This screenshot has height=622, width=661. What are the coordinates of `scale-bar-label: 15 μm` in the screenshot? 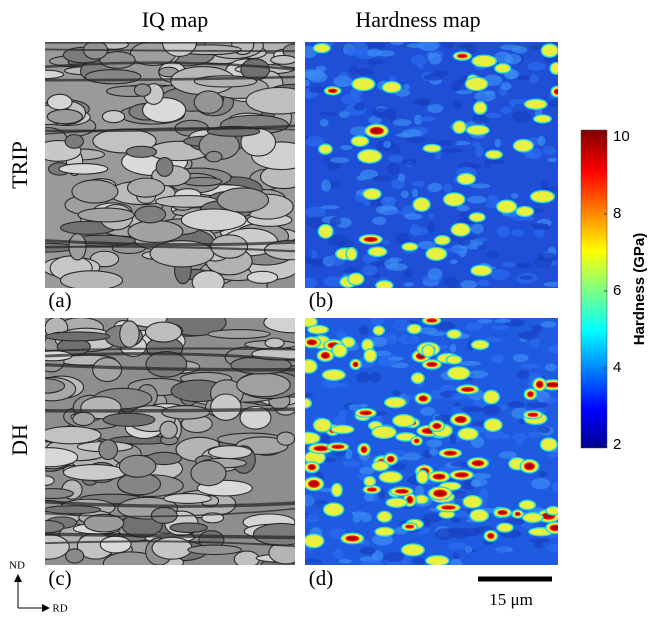 It's located at (511, 599).